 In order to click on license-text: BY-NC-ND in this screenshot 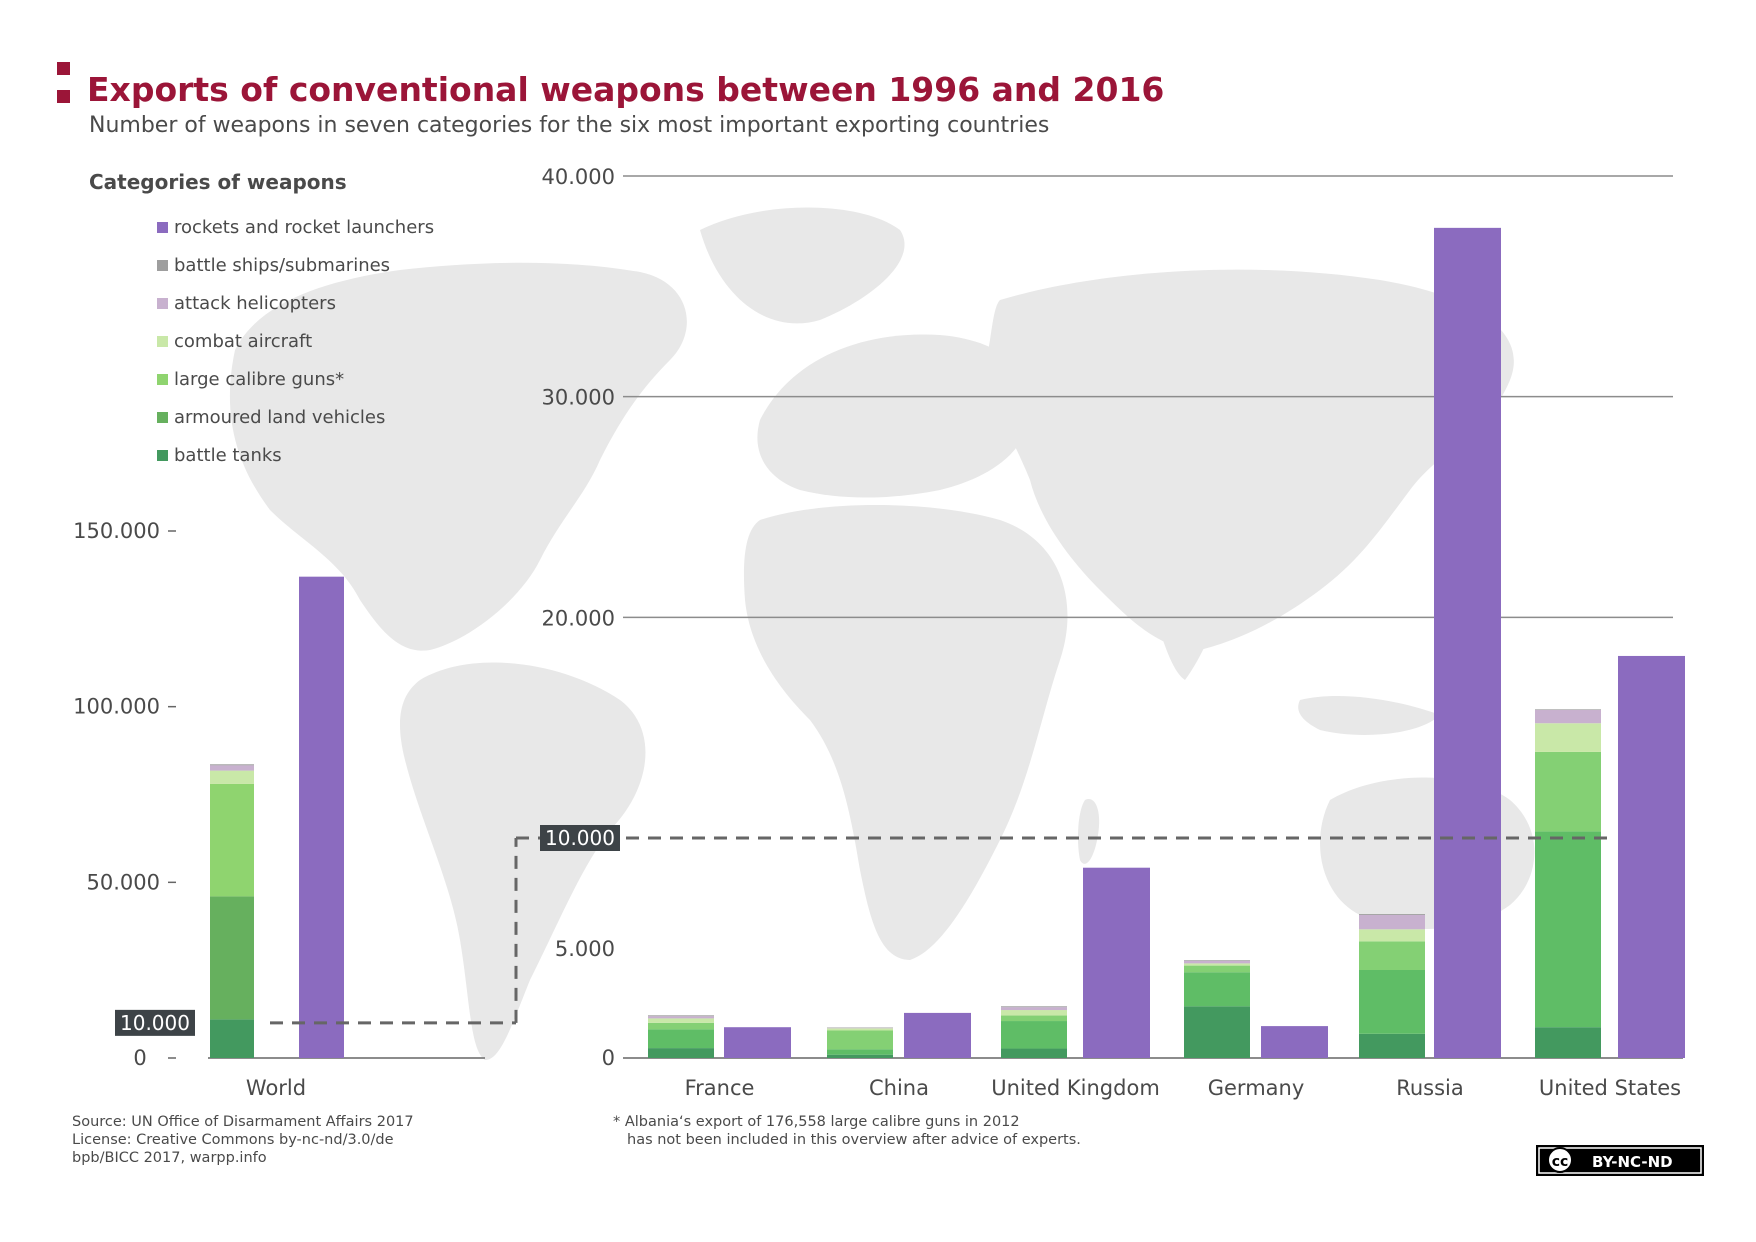, I will do `click(1632, 1162)`.